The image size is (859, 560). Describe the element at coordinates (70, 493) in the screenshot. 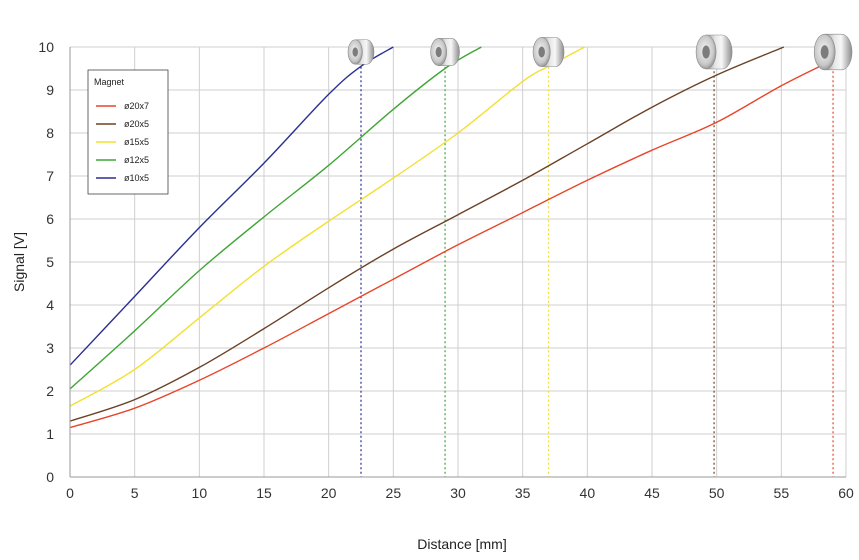

I see `x-tick-label: 0` at that location.